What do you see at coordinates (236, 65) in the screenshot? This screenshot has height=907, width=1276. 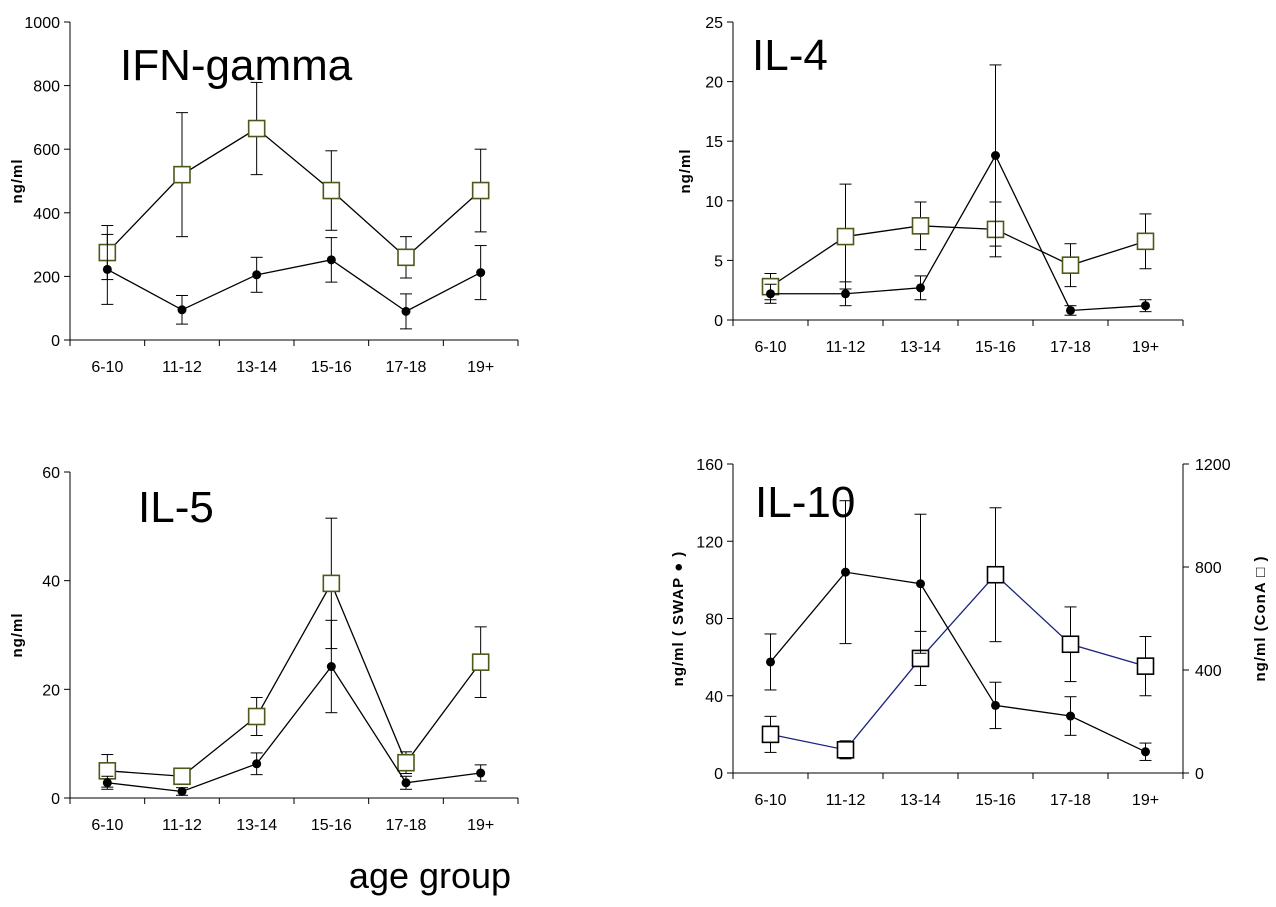 I see `panel-title: IFN-gamma` at bounding box center [236, 65].